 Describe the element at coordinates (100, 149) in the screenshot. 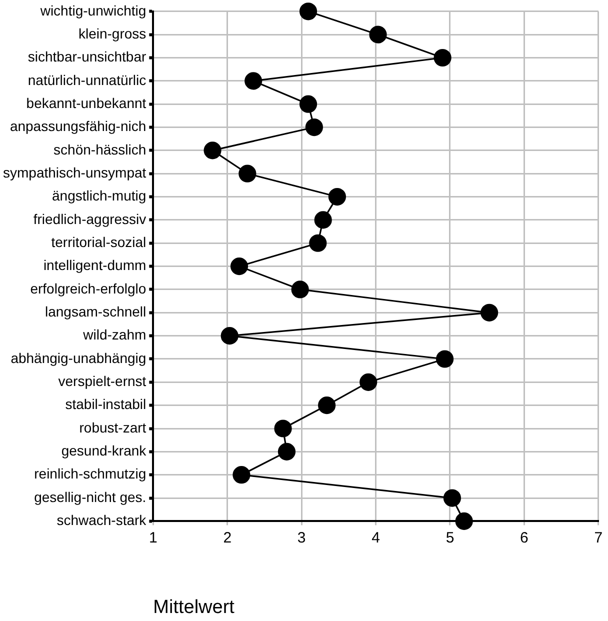

I see `y-tick-label: schön-hässlich` at that location.